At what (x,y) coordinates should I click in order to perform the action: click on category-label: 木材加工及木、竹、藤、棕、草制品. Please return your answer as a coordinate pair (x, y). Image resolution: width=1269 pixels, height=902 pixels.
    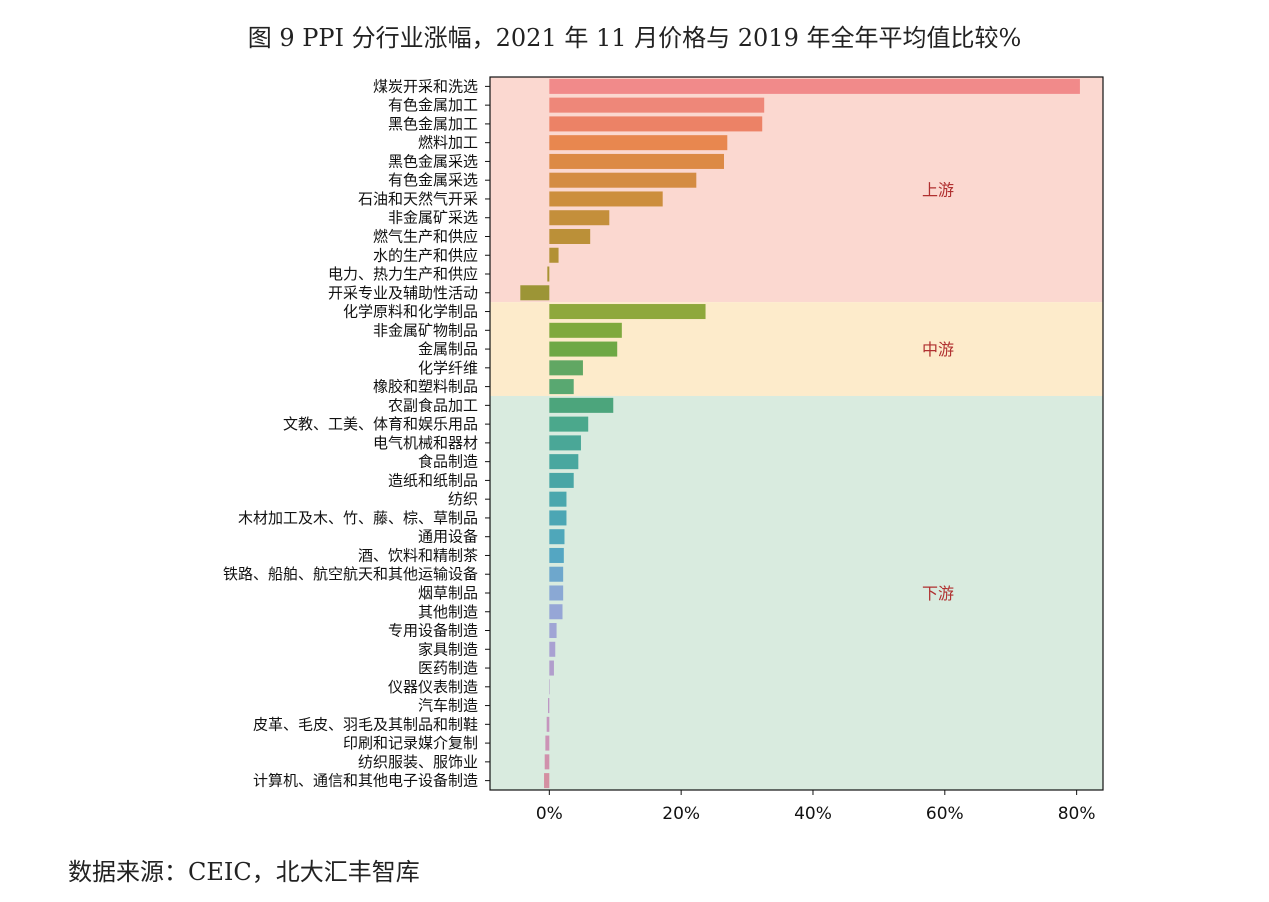
    Looking at the image, I should click on (358, 518).